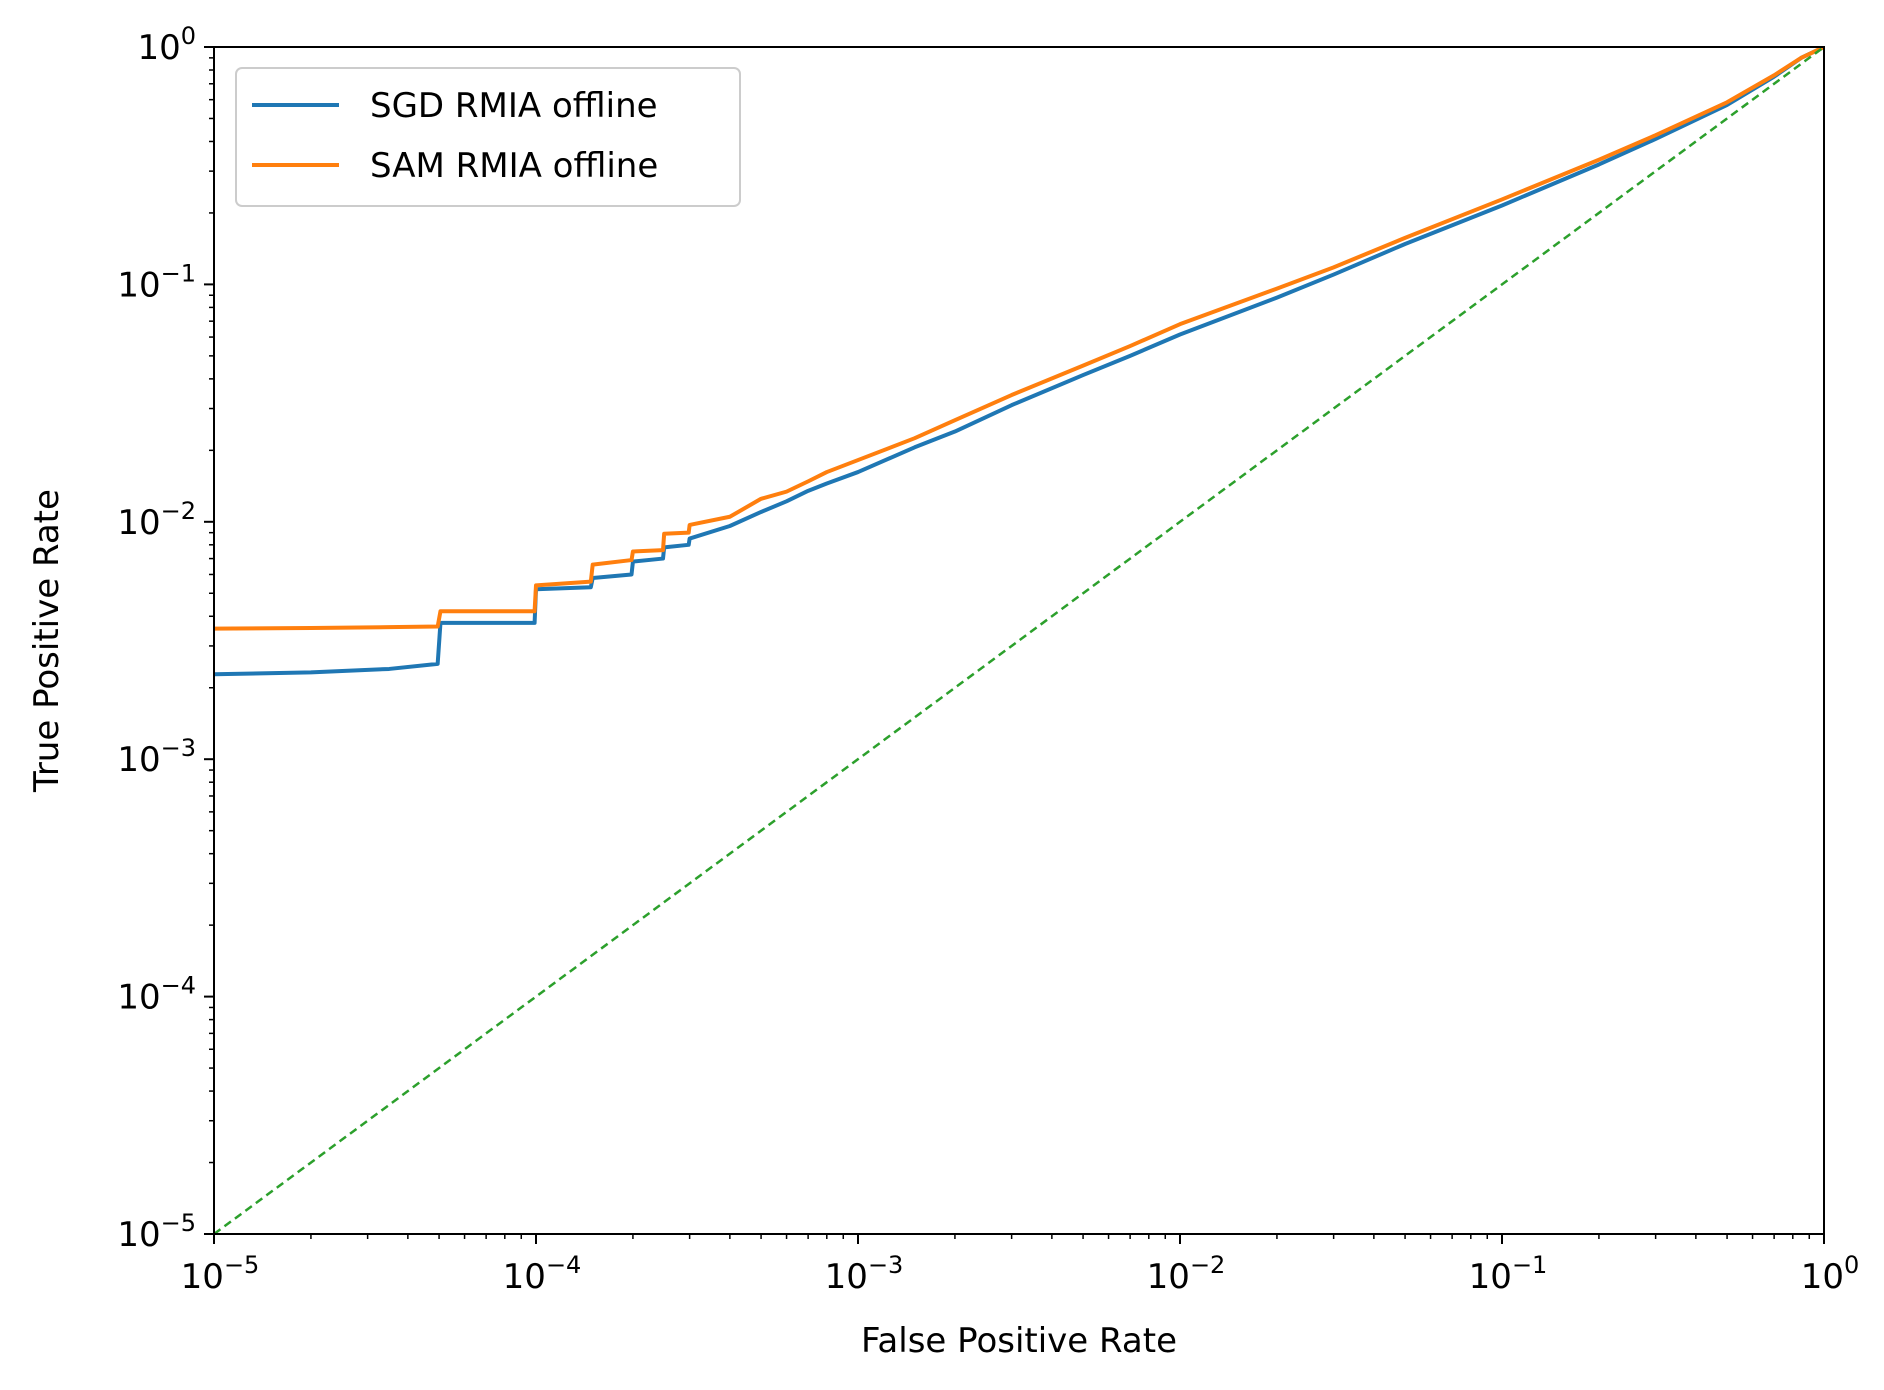 This screenshot has width=1884, height=1390. What do you see at coordinates (220, 1274) in the screenshot?
I see `x-tick-label: 10⁻⁵` at bounding box center [220, 1274].